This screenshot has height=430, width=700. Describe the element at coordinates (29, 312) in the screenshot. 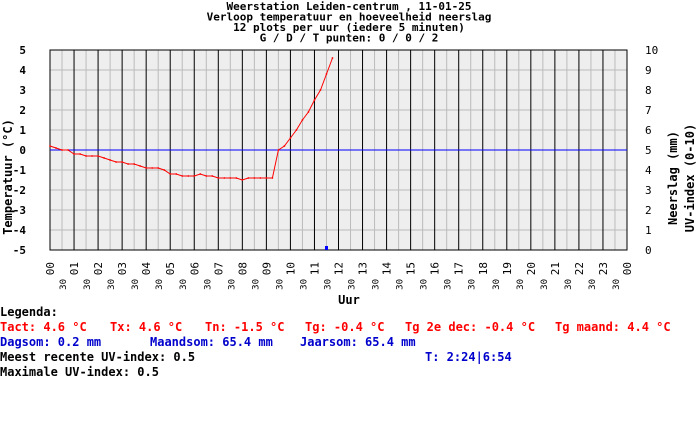

I see `legend-heading: Legenda:` at that location.